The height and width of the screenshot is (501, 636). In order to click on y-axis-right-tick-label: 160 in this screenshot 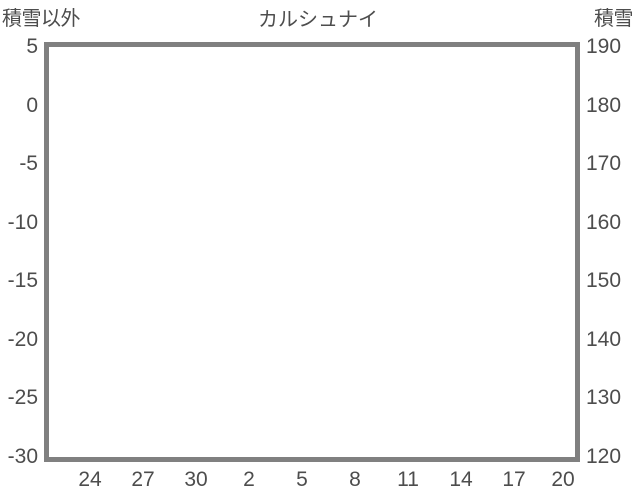, I will do `click(604, 222)`.